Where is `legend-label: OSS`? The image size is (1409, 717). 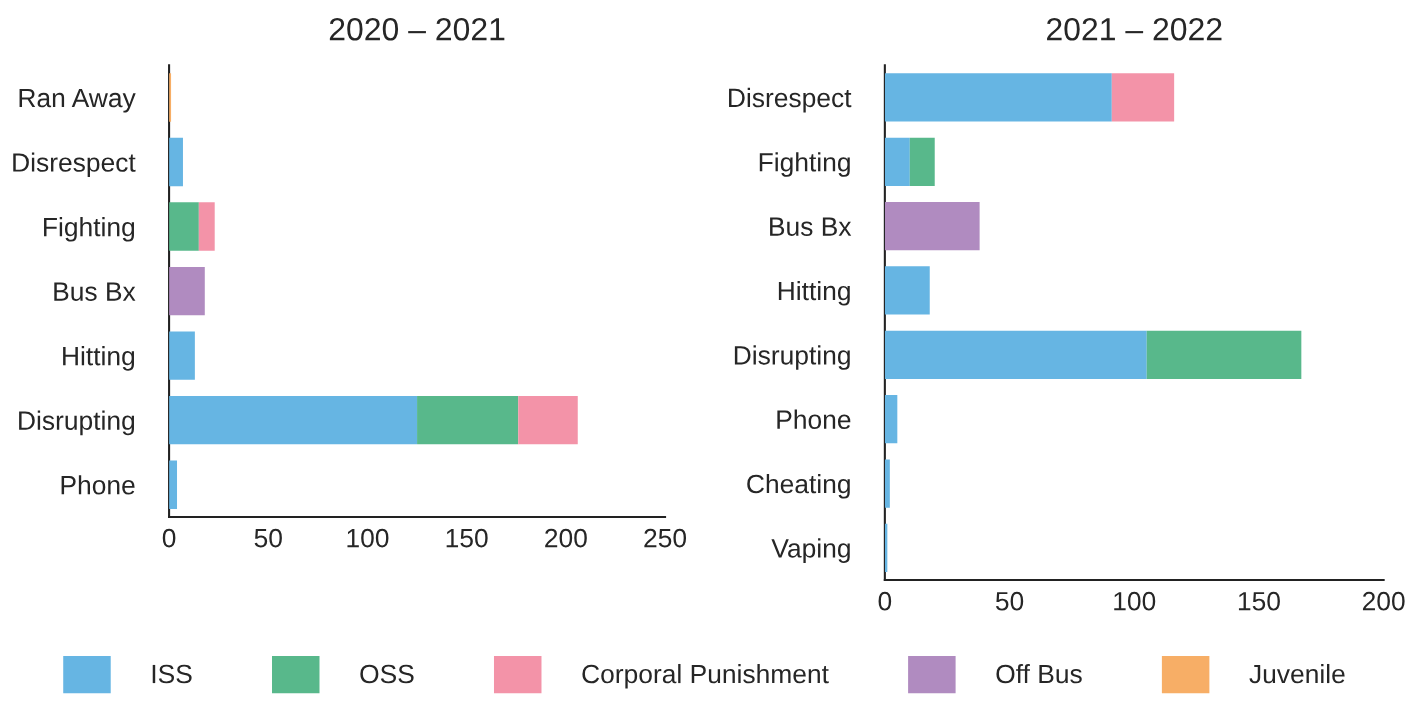 legend-label: OSS is located at coordinates (387, 674).